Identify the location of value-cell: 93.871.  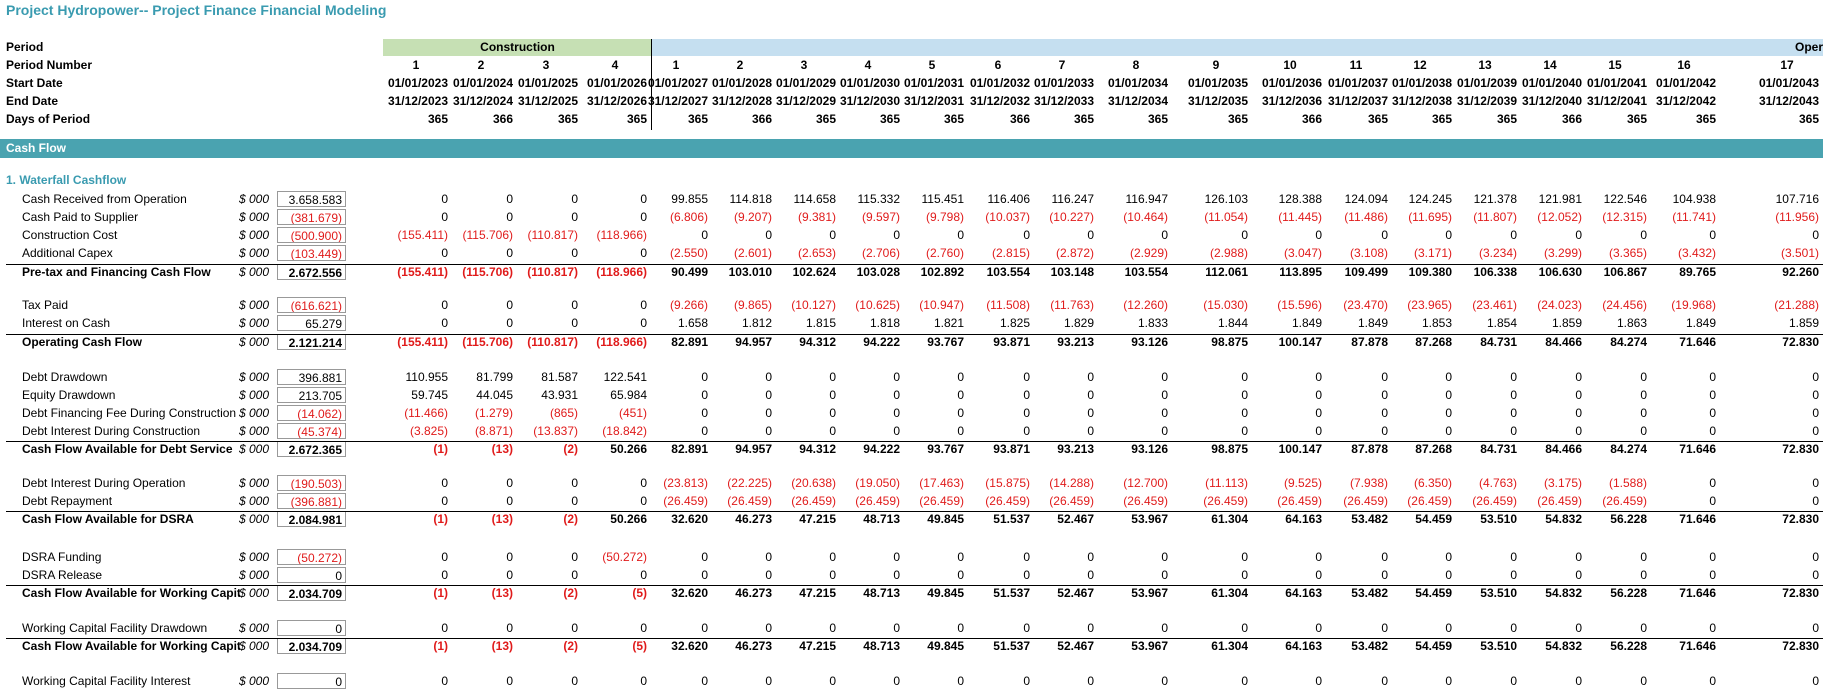
(1011, 449).